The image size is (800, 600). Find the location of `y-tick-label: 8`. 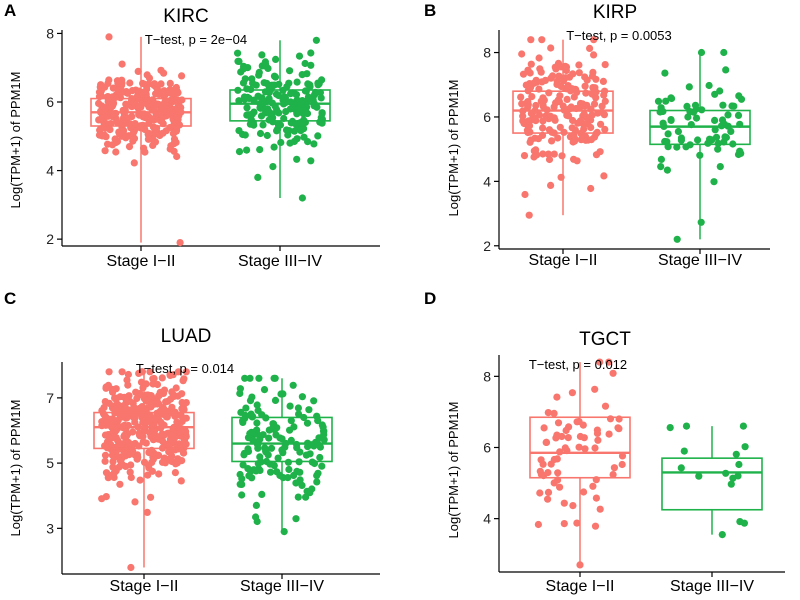

y-tick-label: 8 is located at coordinates (487, 53).